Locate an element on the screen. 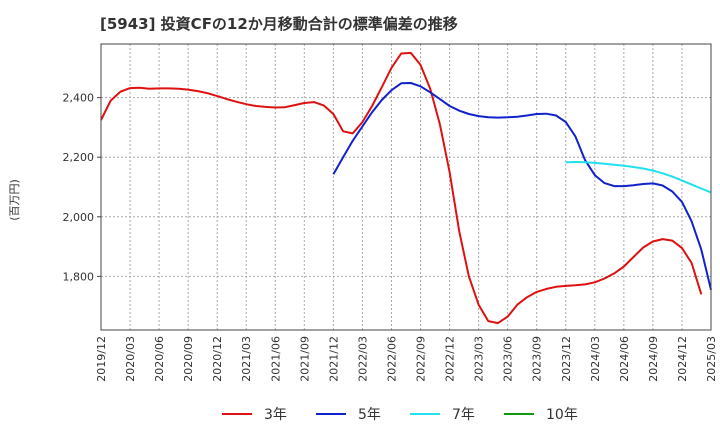 The image size is (720, 440). x-tick-label: 2021/12 is located at coordinates (333, 359).